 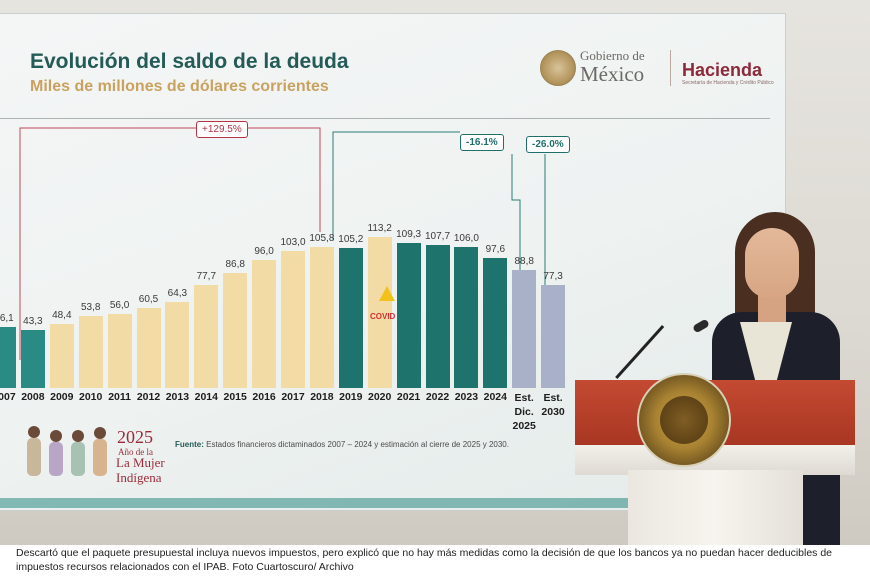 I want to click on bar-2014, so click(x=206, y=336).